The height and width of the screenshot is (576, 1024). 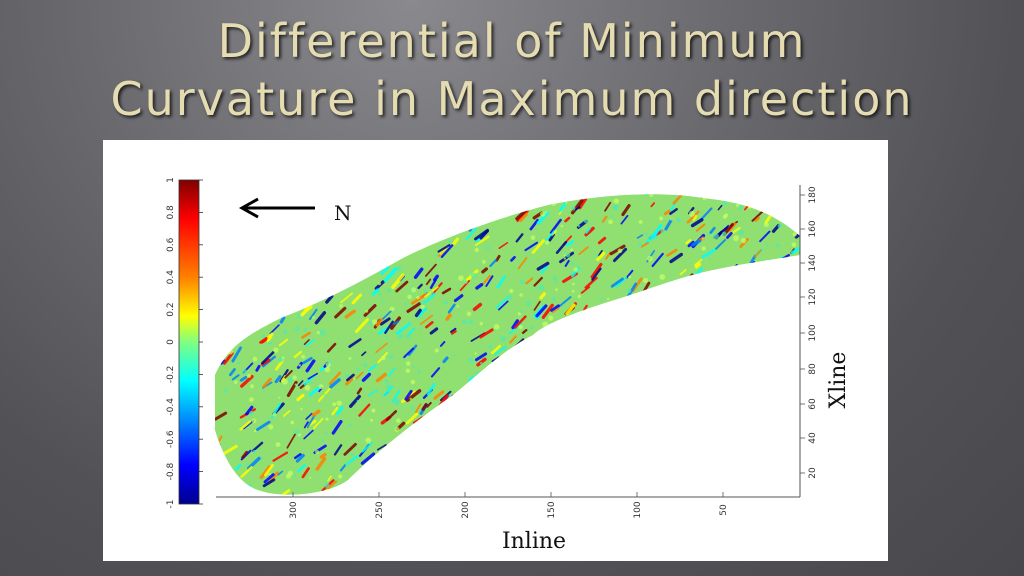 What do you see at coordinates (813, 296) in the screenshot?
I see `svg-text: 120` at bounding box center [813, 296].